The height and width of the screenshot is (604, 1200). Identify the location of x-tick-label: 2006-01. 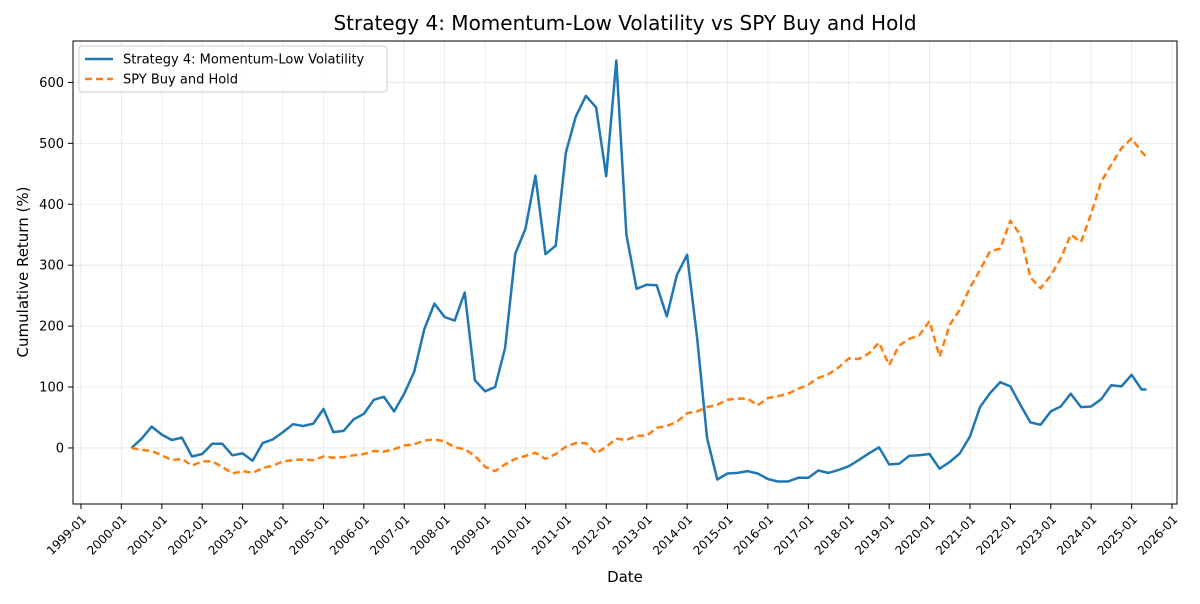
(349, 534).